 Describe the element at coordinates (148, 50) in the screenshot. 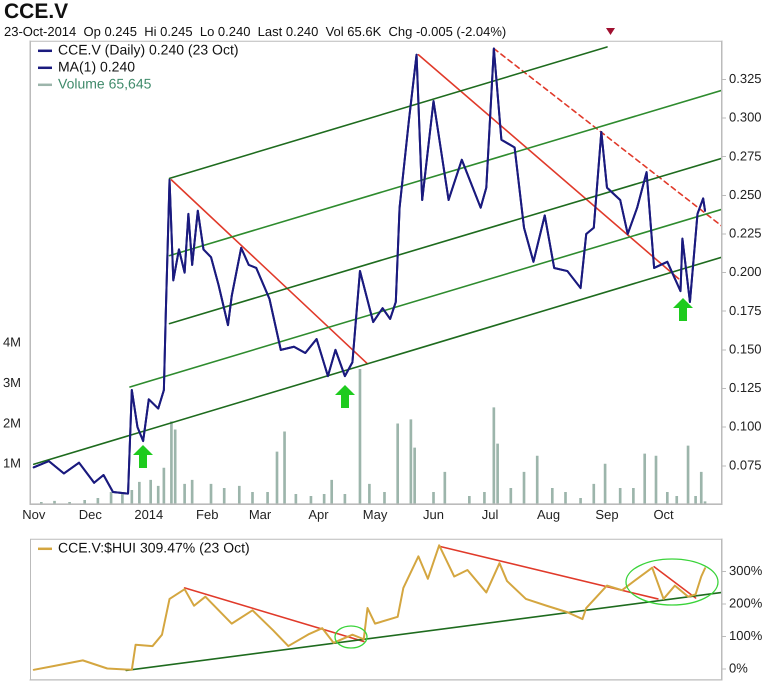

I see `legend-label: CCE.V (Daily) 0.240 (23 Oct)` at that location.